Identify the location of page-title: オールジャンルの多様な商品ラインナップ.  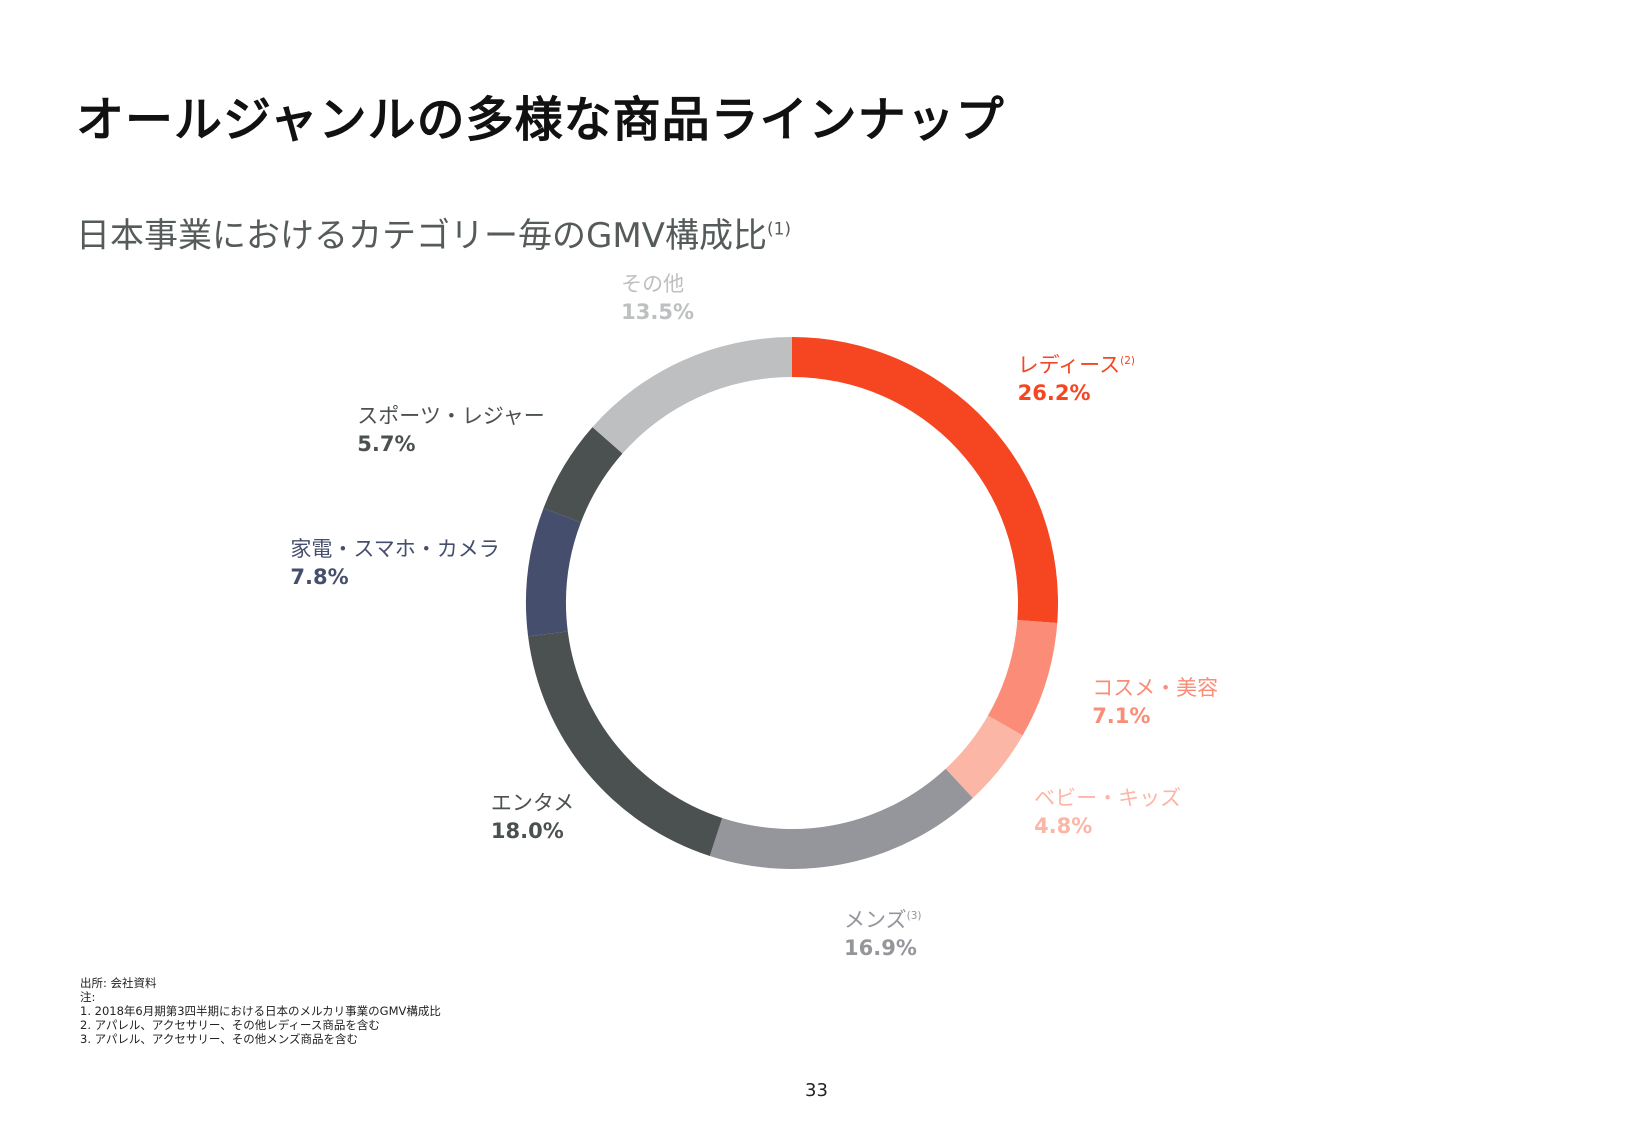
(540, 120).